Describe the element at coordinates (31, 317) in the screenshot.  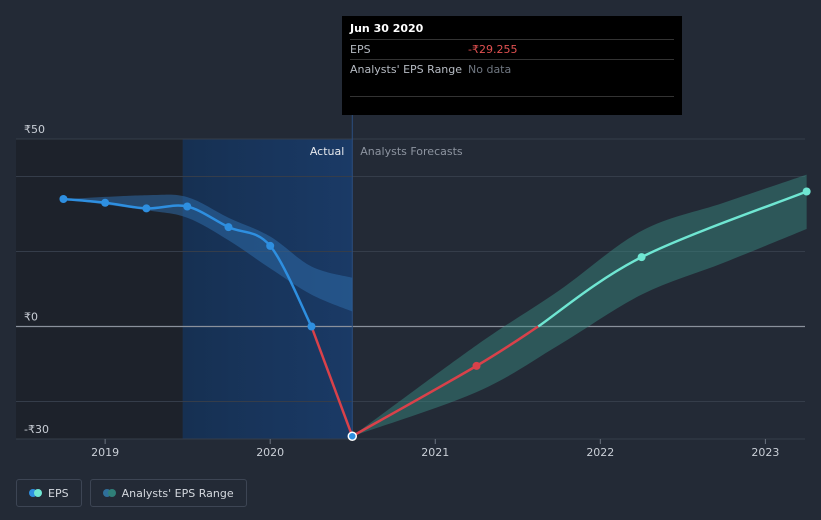
I see `y-tick-label: ₹0` at that location.